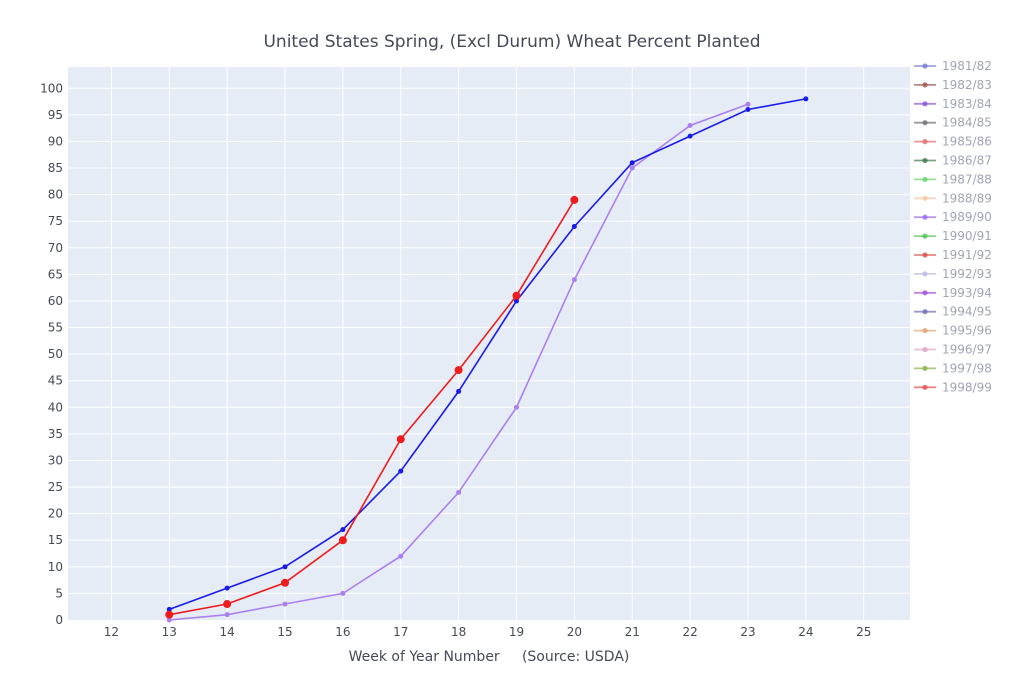 Image resolution: width=1024 pixels, height=684 pixels. Describe the element at coordinates (689, 632) in the screenshot. I see `x-tick-label: 22` at that location.